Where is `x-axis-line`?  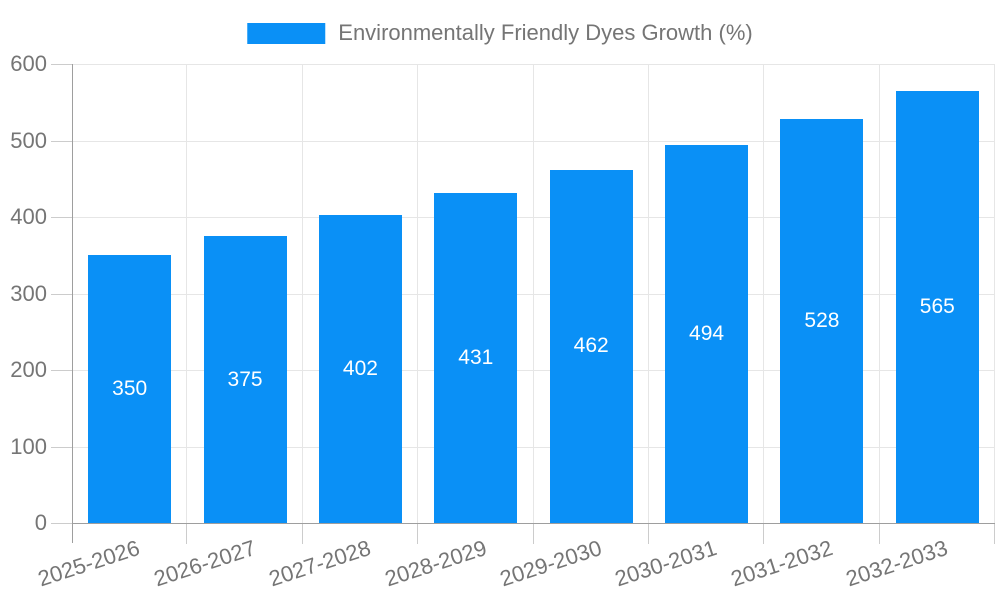
x-axis-line is located at coordinates (533, 523).